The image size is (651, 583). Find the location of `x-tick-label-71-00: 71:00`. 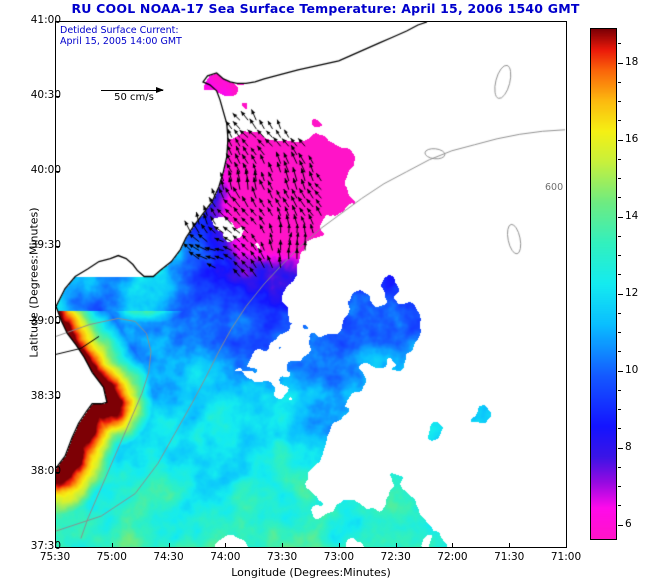

x-tick-label-71-00: 71:00 is located at coordinates (566, 557).